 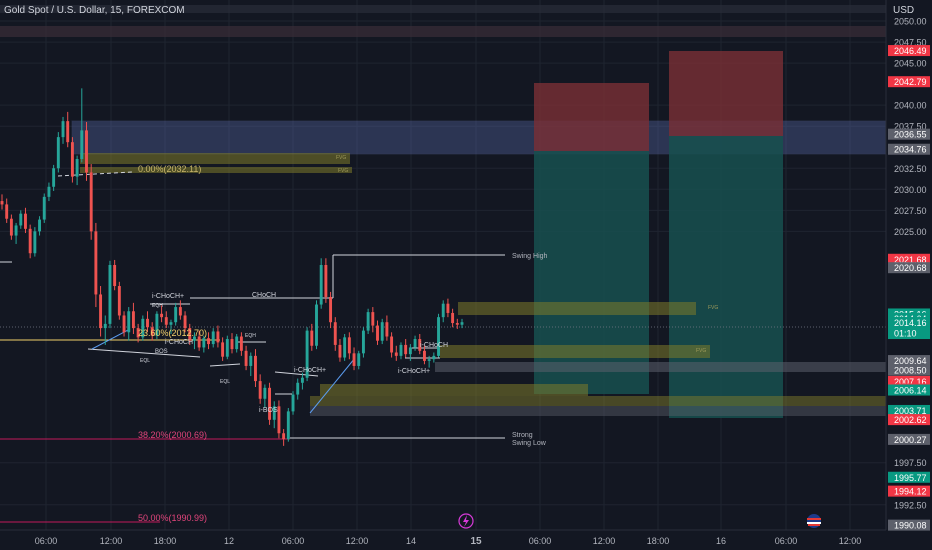 I want to click on time-axis, so click(x=443, y=540).